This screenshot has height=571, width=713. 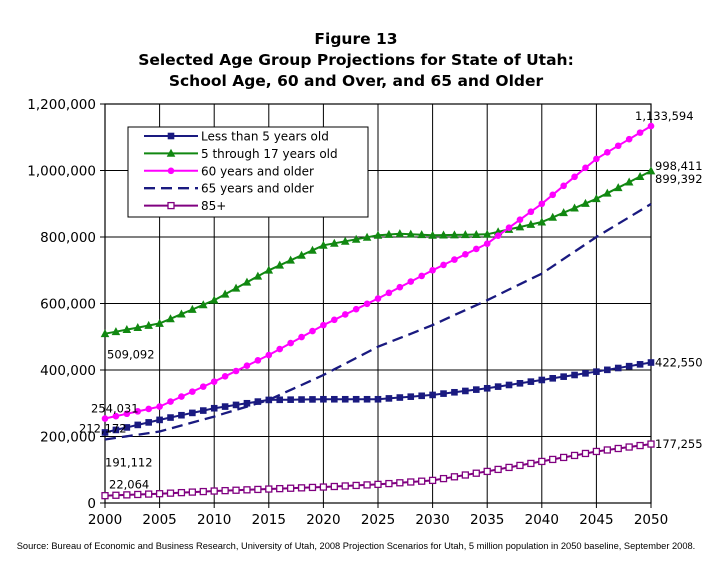 I want to click on legend-marker, so click(x=171, y=136).